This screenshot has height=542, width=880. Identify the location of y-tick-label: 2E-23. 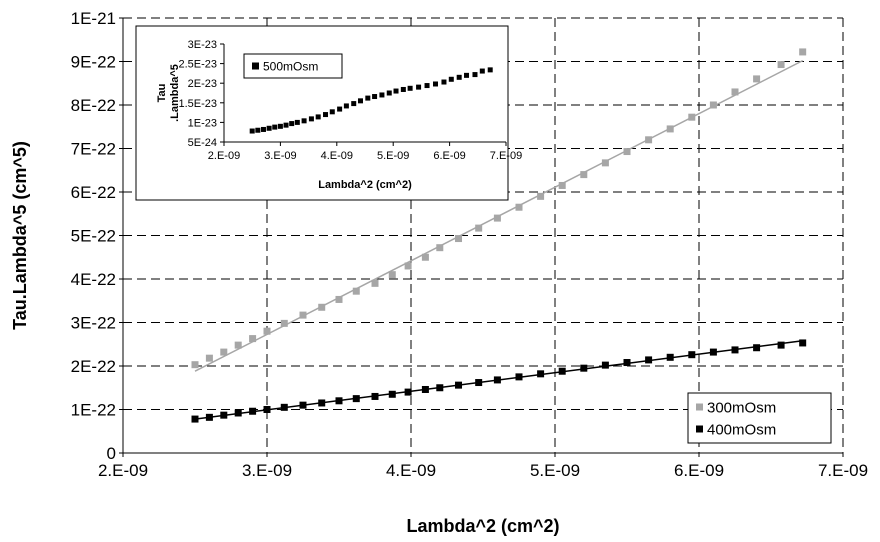
(202, 84).